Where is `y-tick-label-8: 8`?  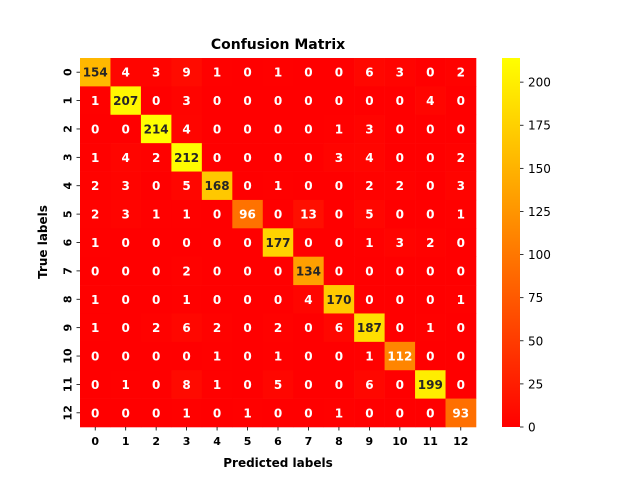
y-tick-label-8: 8 is located at coordinates (68, 299).